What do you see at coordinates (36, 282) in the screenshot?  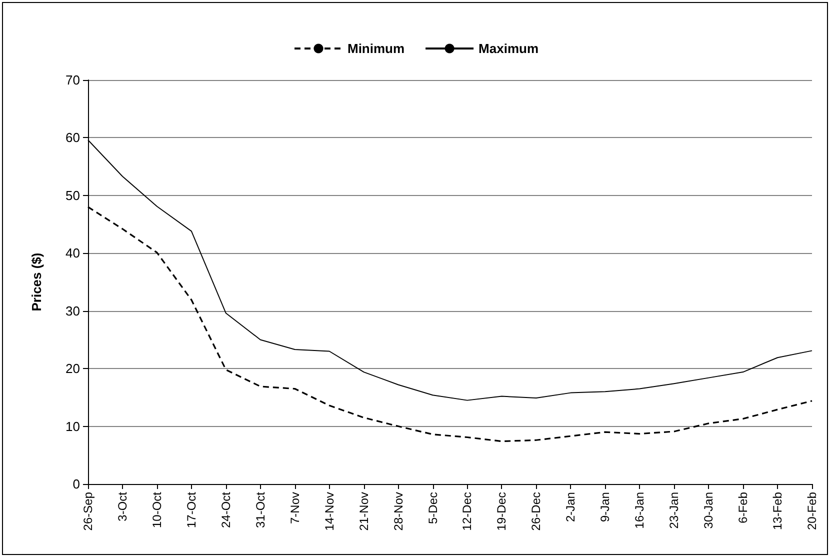 I see `y-axis-title: Prices ($)` at bounding box center [36, 282].